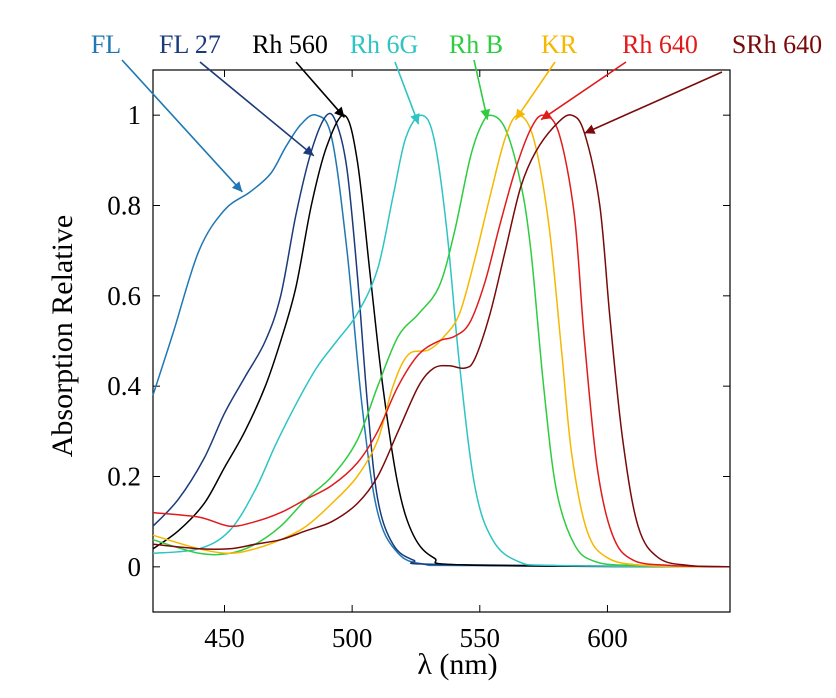 Image resolution: width=836 pixels, height=698 pixels. Describe the element at coordinates (384, 44) in the screenshot. I see `legend-label: Rh 6G` at that location.